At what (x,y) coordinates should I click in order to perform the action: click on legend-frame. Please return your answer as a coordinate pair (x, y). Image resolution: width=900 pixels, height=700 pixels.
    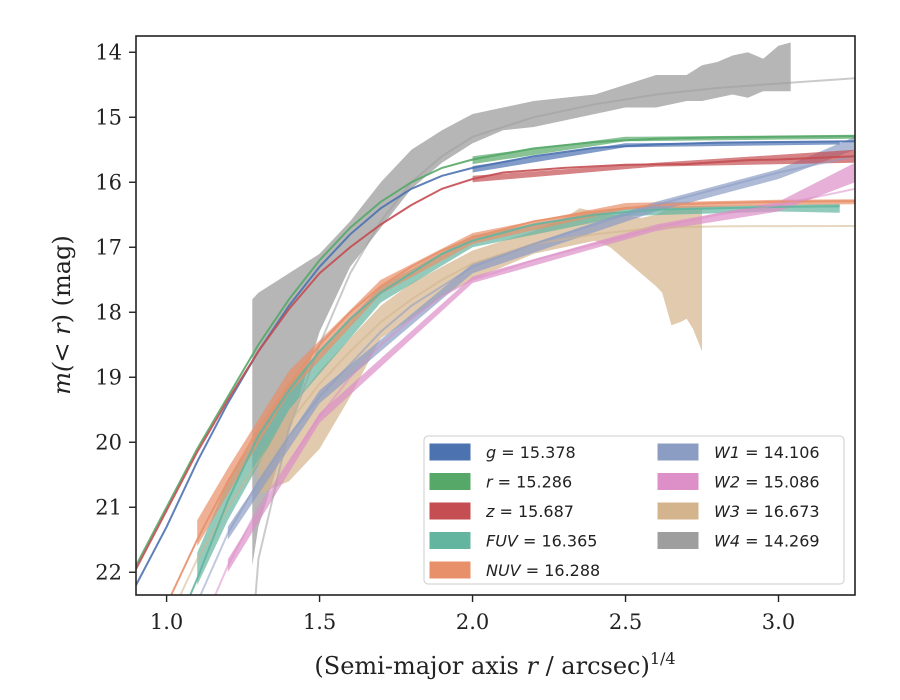
    Looking at the image, I should click on (634, 510).